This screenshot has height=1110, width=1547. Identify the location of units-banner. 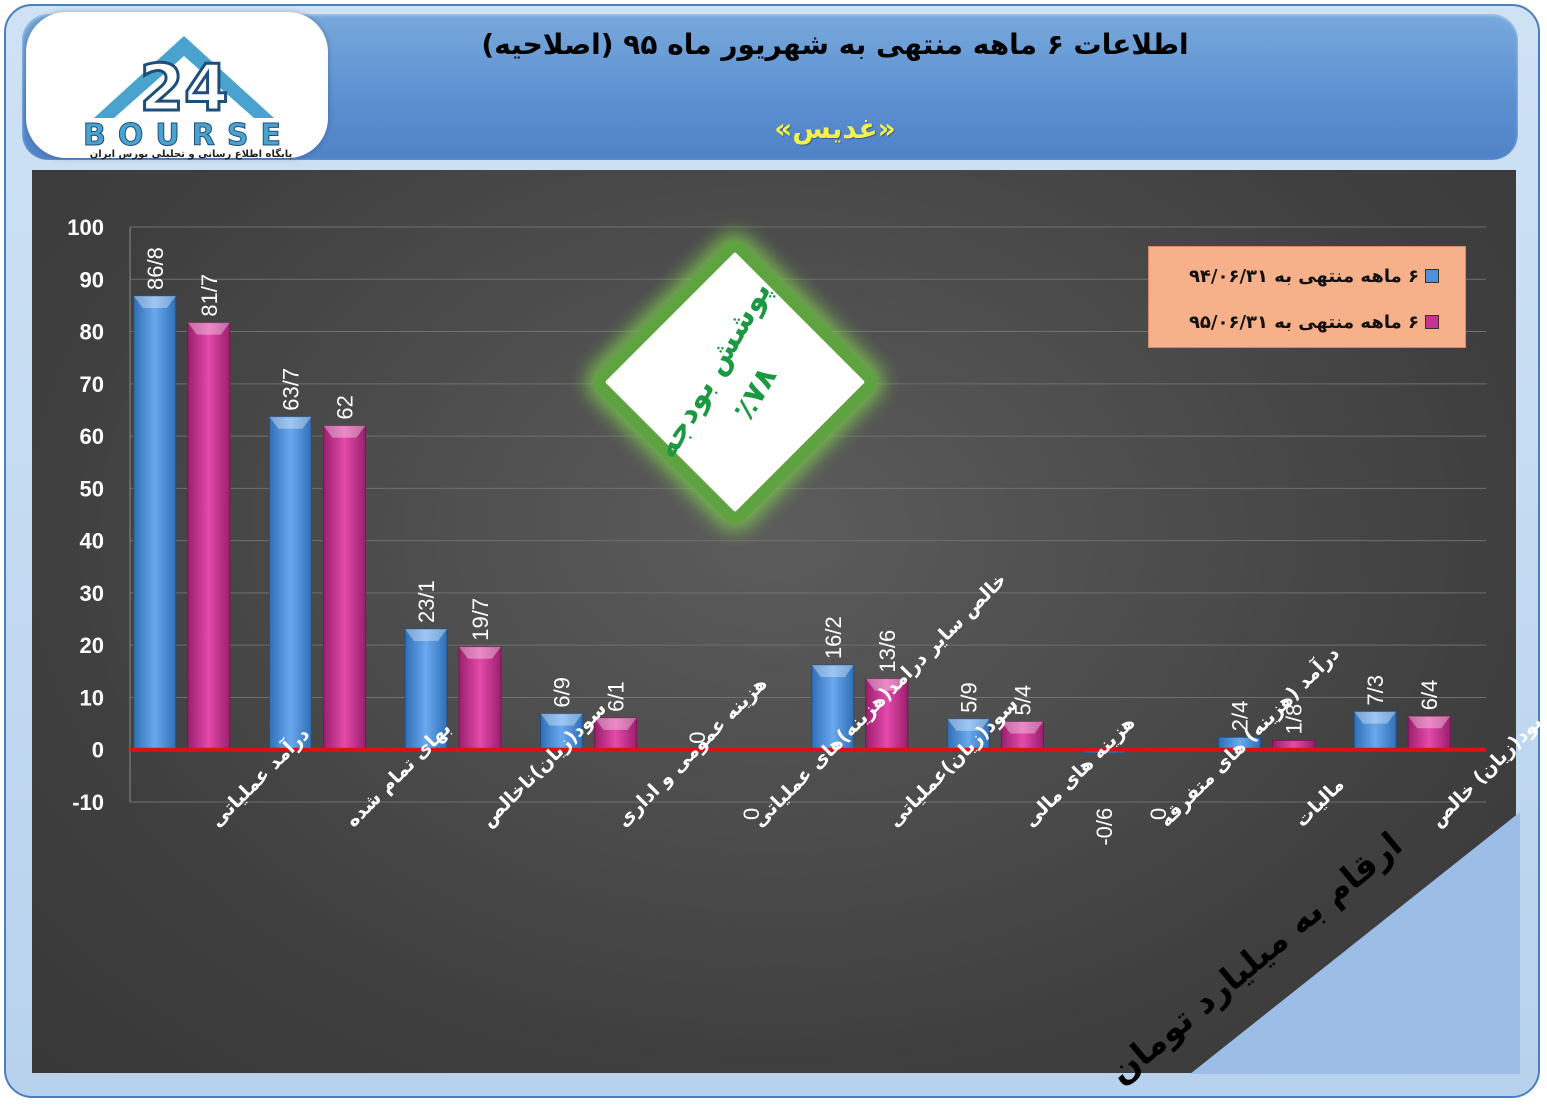
(1355, 943).